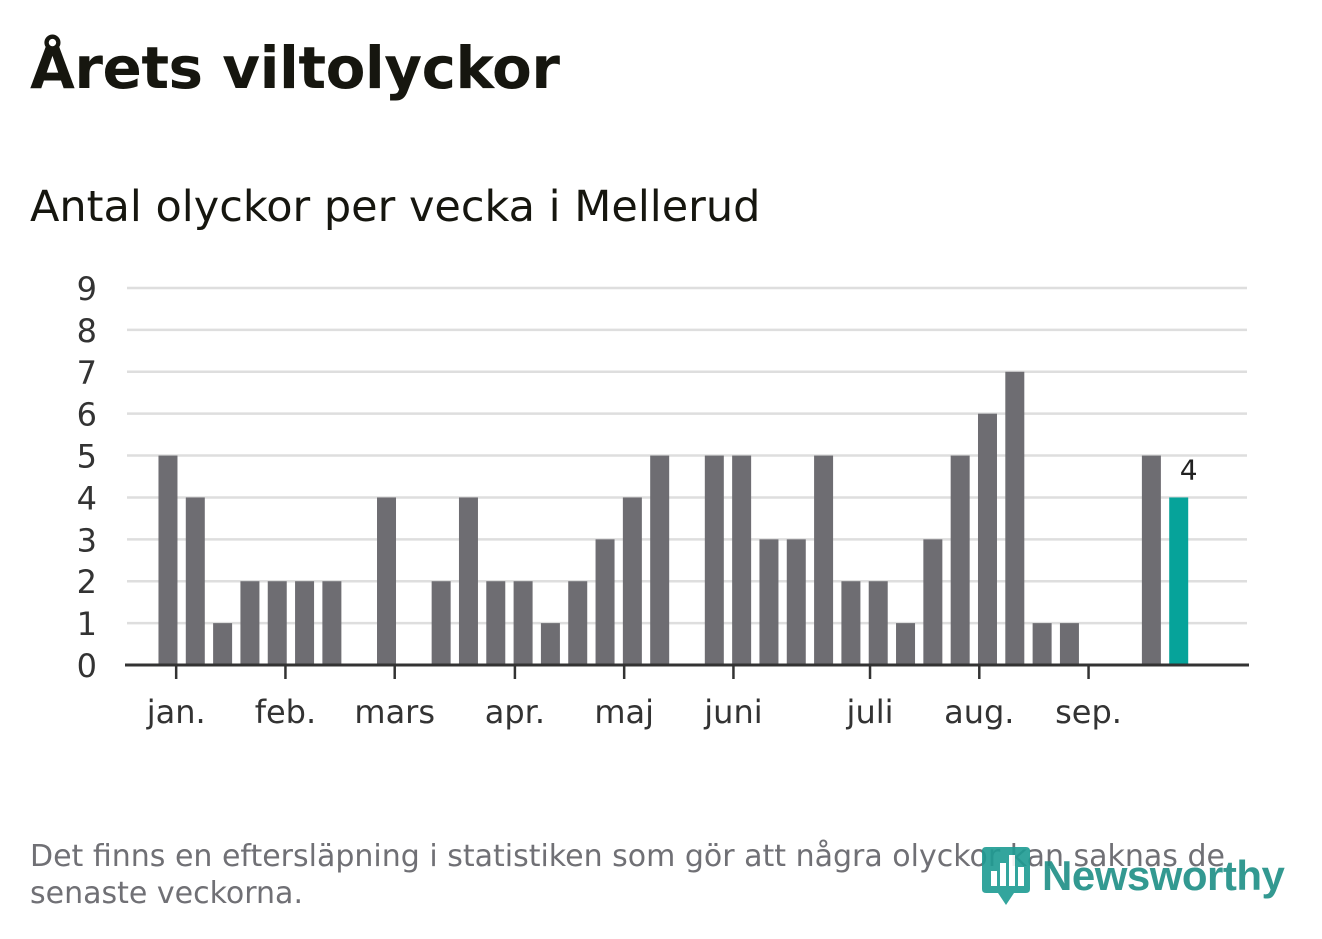 The width and height of the screenshot is (1322, 939). Describe the element at coordinates (1163, 875) in the screenshot. I see `newsworthy-logo-text: Newsworthy` at that location.